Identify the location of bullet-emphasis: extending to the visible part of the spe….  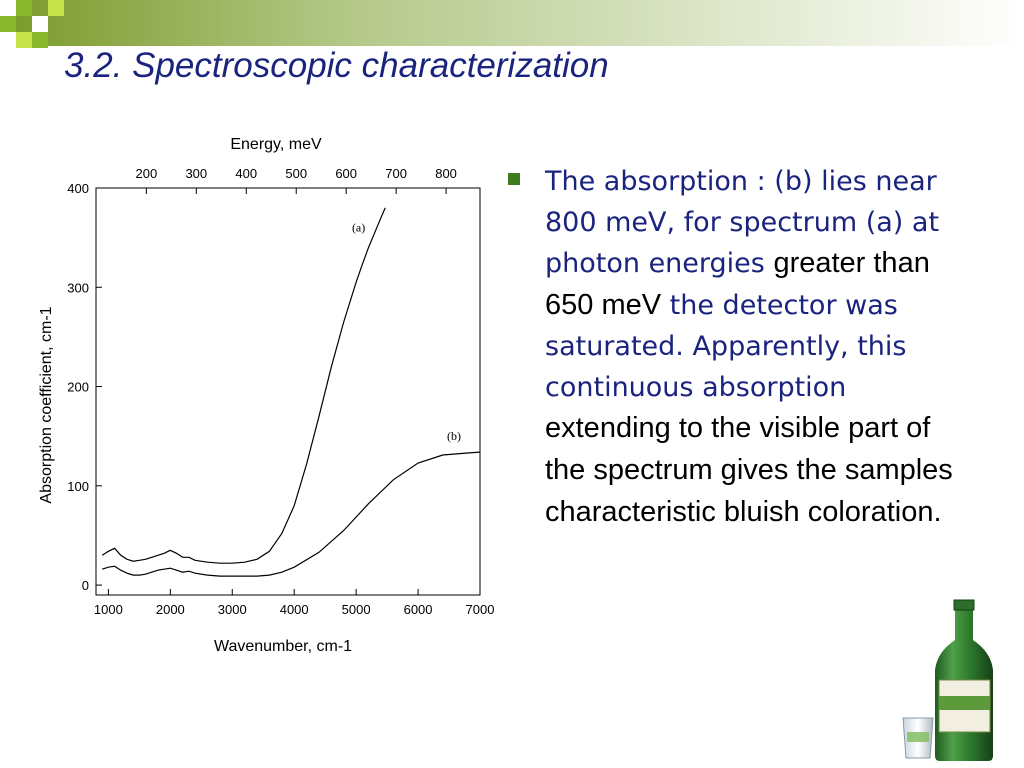
(749, 470).